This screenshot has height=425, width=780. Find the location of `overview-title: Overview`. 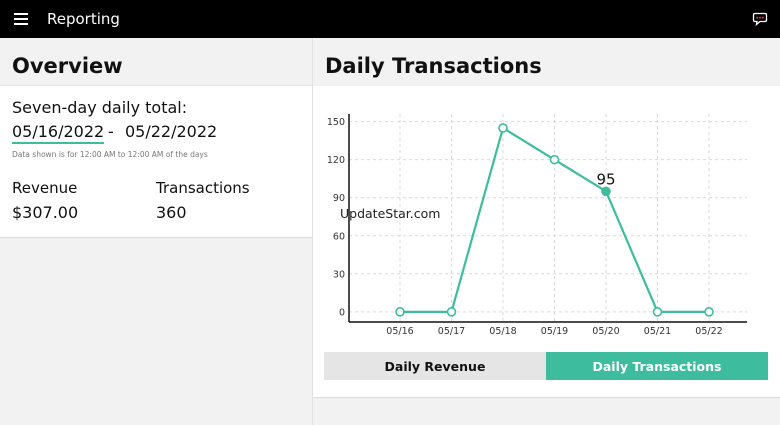

overview-title: Overview is located at coordinates (67, 66).